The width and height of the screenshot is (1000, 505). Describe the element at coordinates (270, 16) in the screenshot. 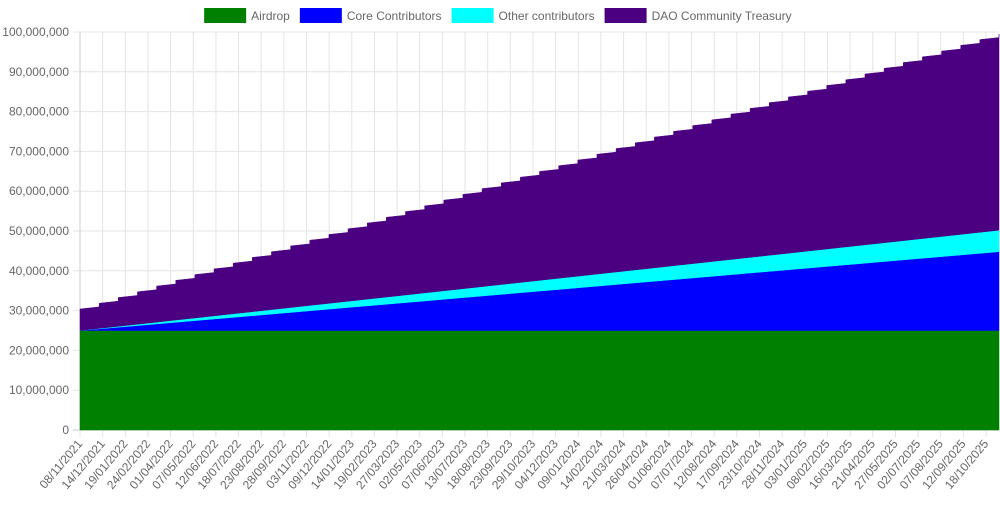

I see `legend-label: Airdrop` at that location.